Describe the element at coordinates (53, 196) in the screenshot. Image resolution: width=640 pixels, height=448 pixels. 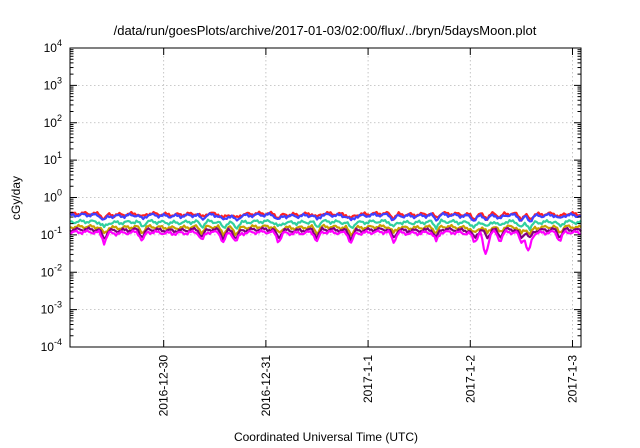
I see `y-tick-label: 10⁰` at that location.